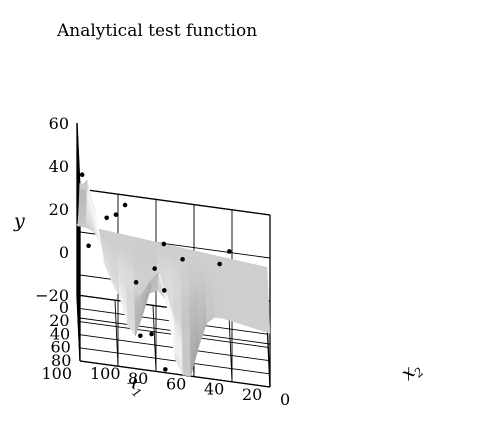 The height and width of the screenshot is (424, 500). What do you see at coordinates (56, 373) in the screenshot?
I see `x1-tick-label: 100` at bounding box center [56, 373].